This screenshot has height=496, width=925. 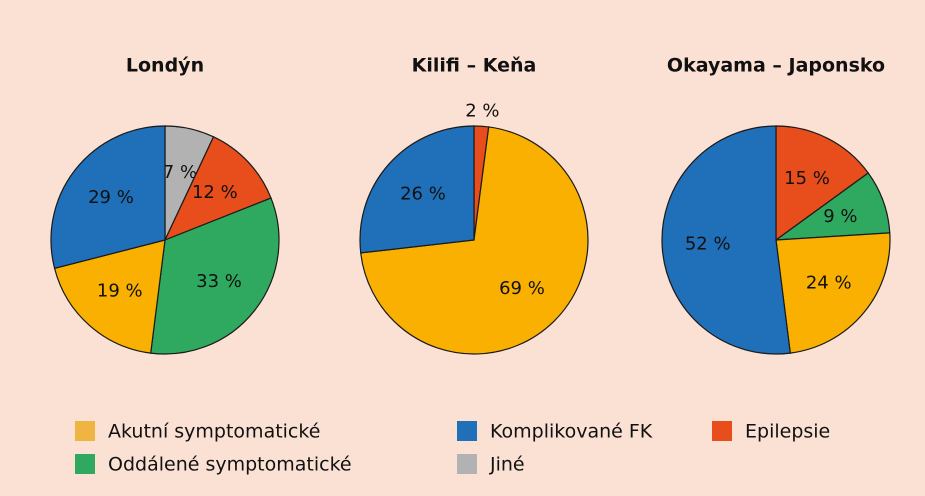 What do you see at coordinates (214, 432) in the screenshot?
I see `legend-label: Akutní symptomatické` at bounding box center [214, 432].